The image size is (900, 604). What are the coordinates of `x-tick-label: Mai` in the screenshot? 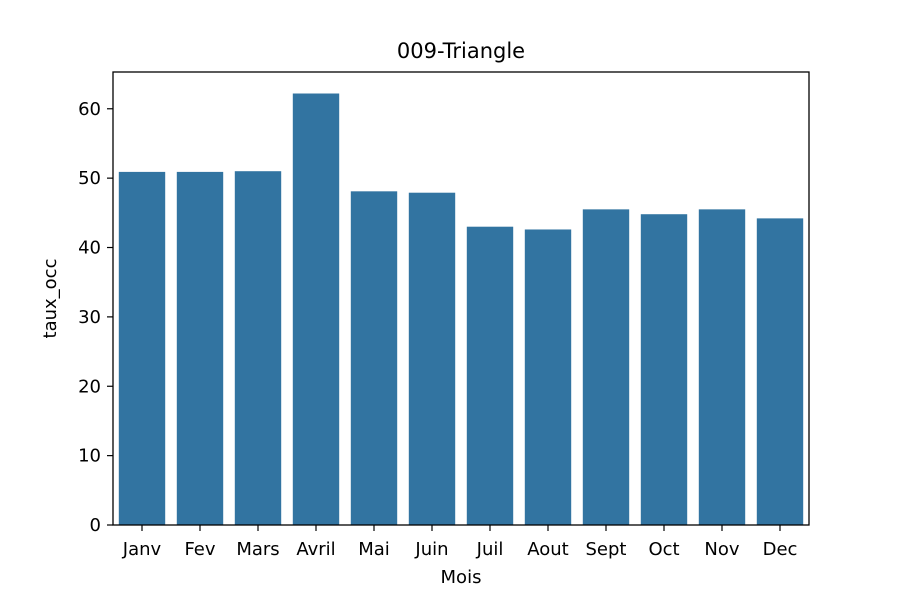 It's located at (374, 549).